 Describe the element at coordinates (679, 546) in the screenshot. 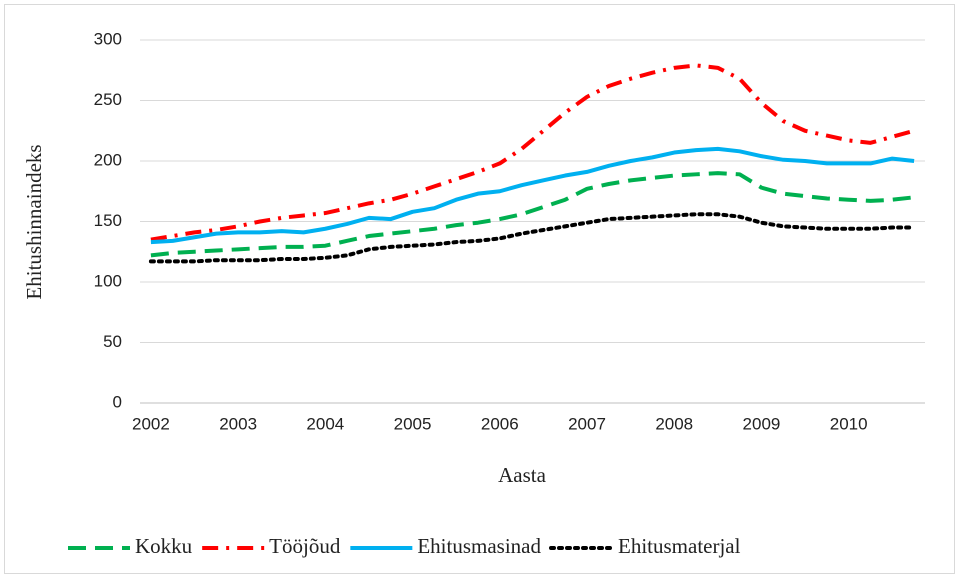

I see `legend-label: Ehitusmaterjal` at that location.